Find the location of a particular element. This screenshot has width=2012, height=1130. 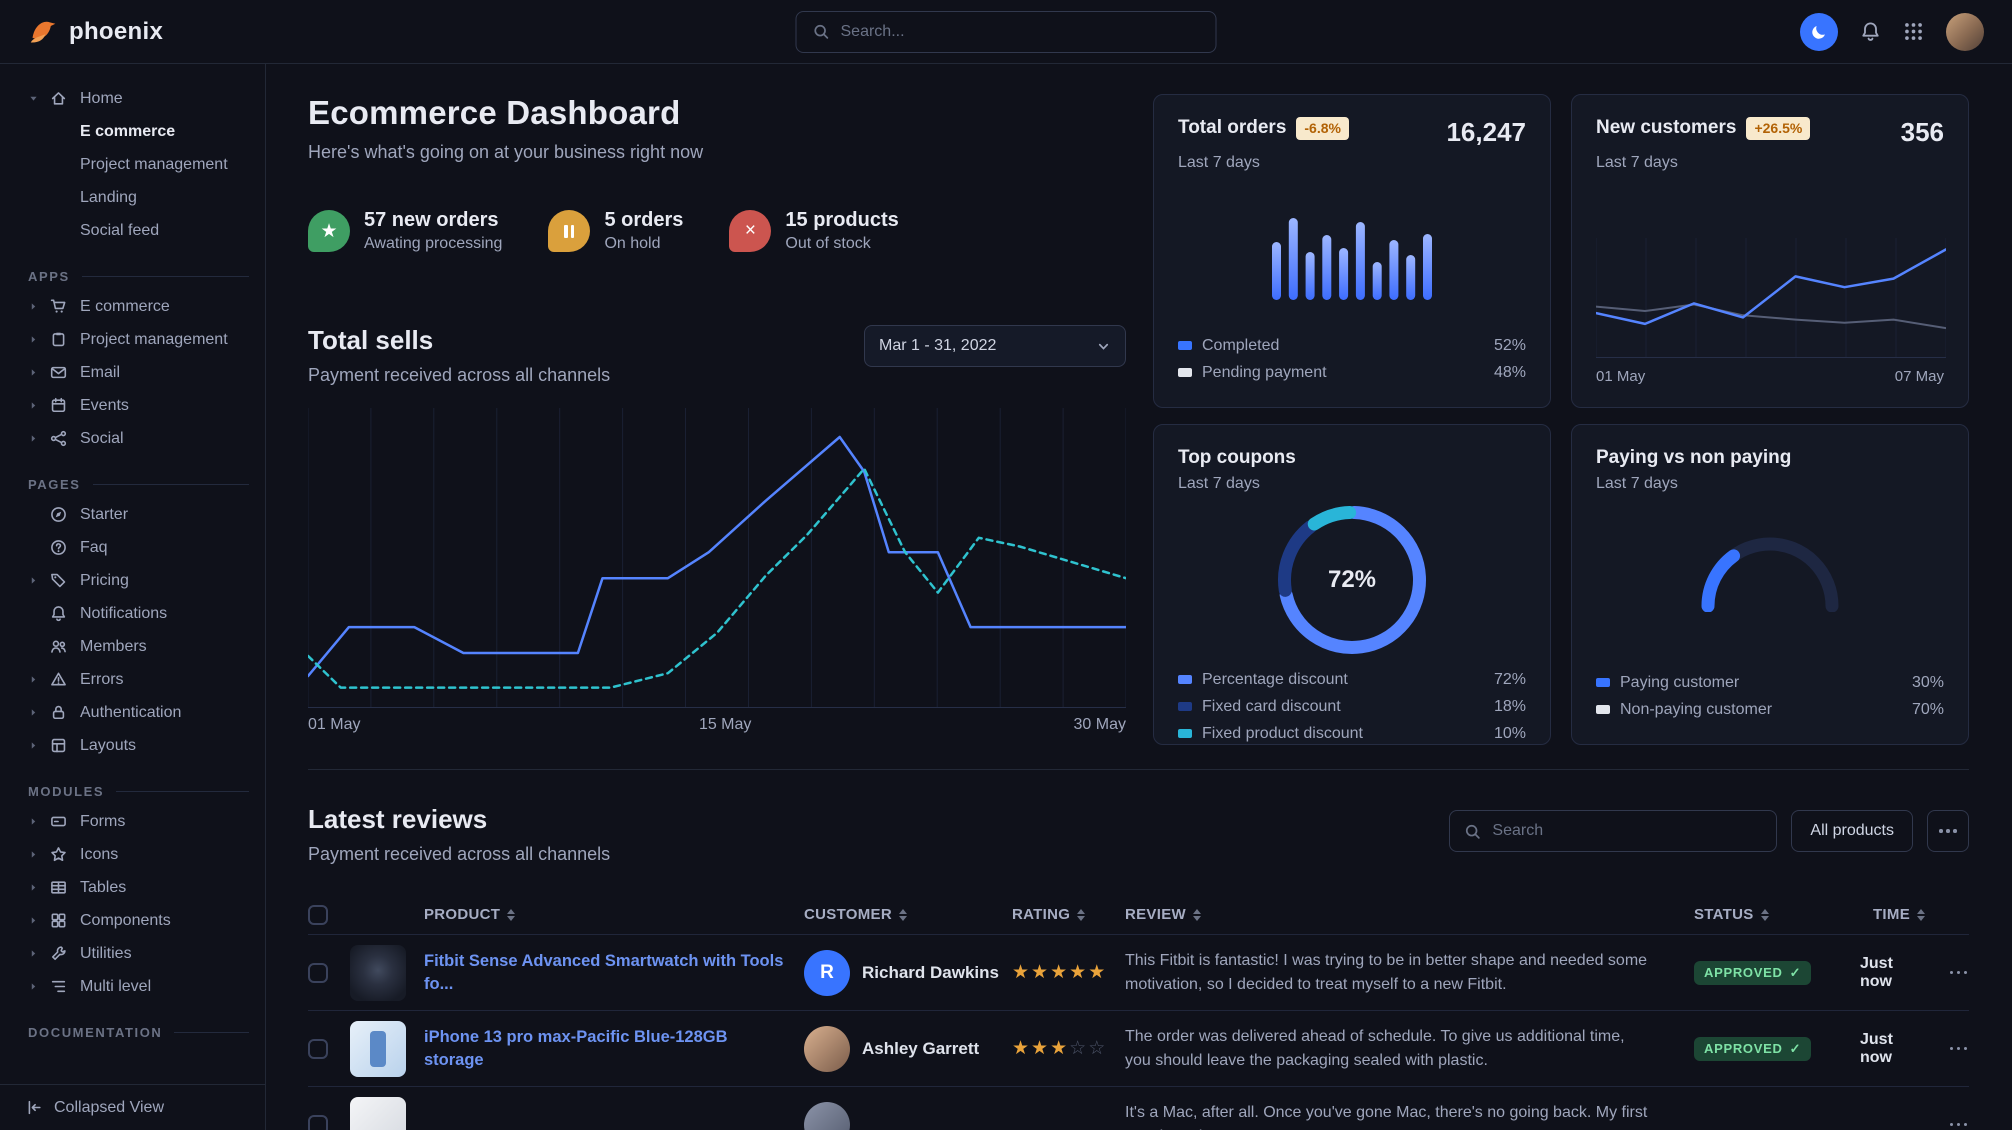

total-sells-chart is located at coordinates (717, 558).